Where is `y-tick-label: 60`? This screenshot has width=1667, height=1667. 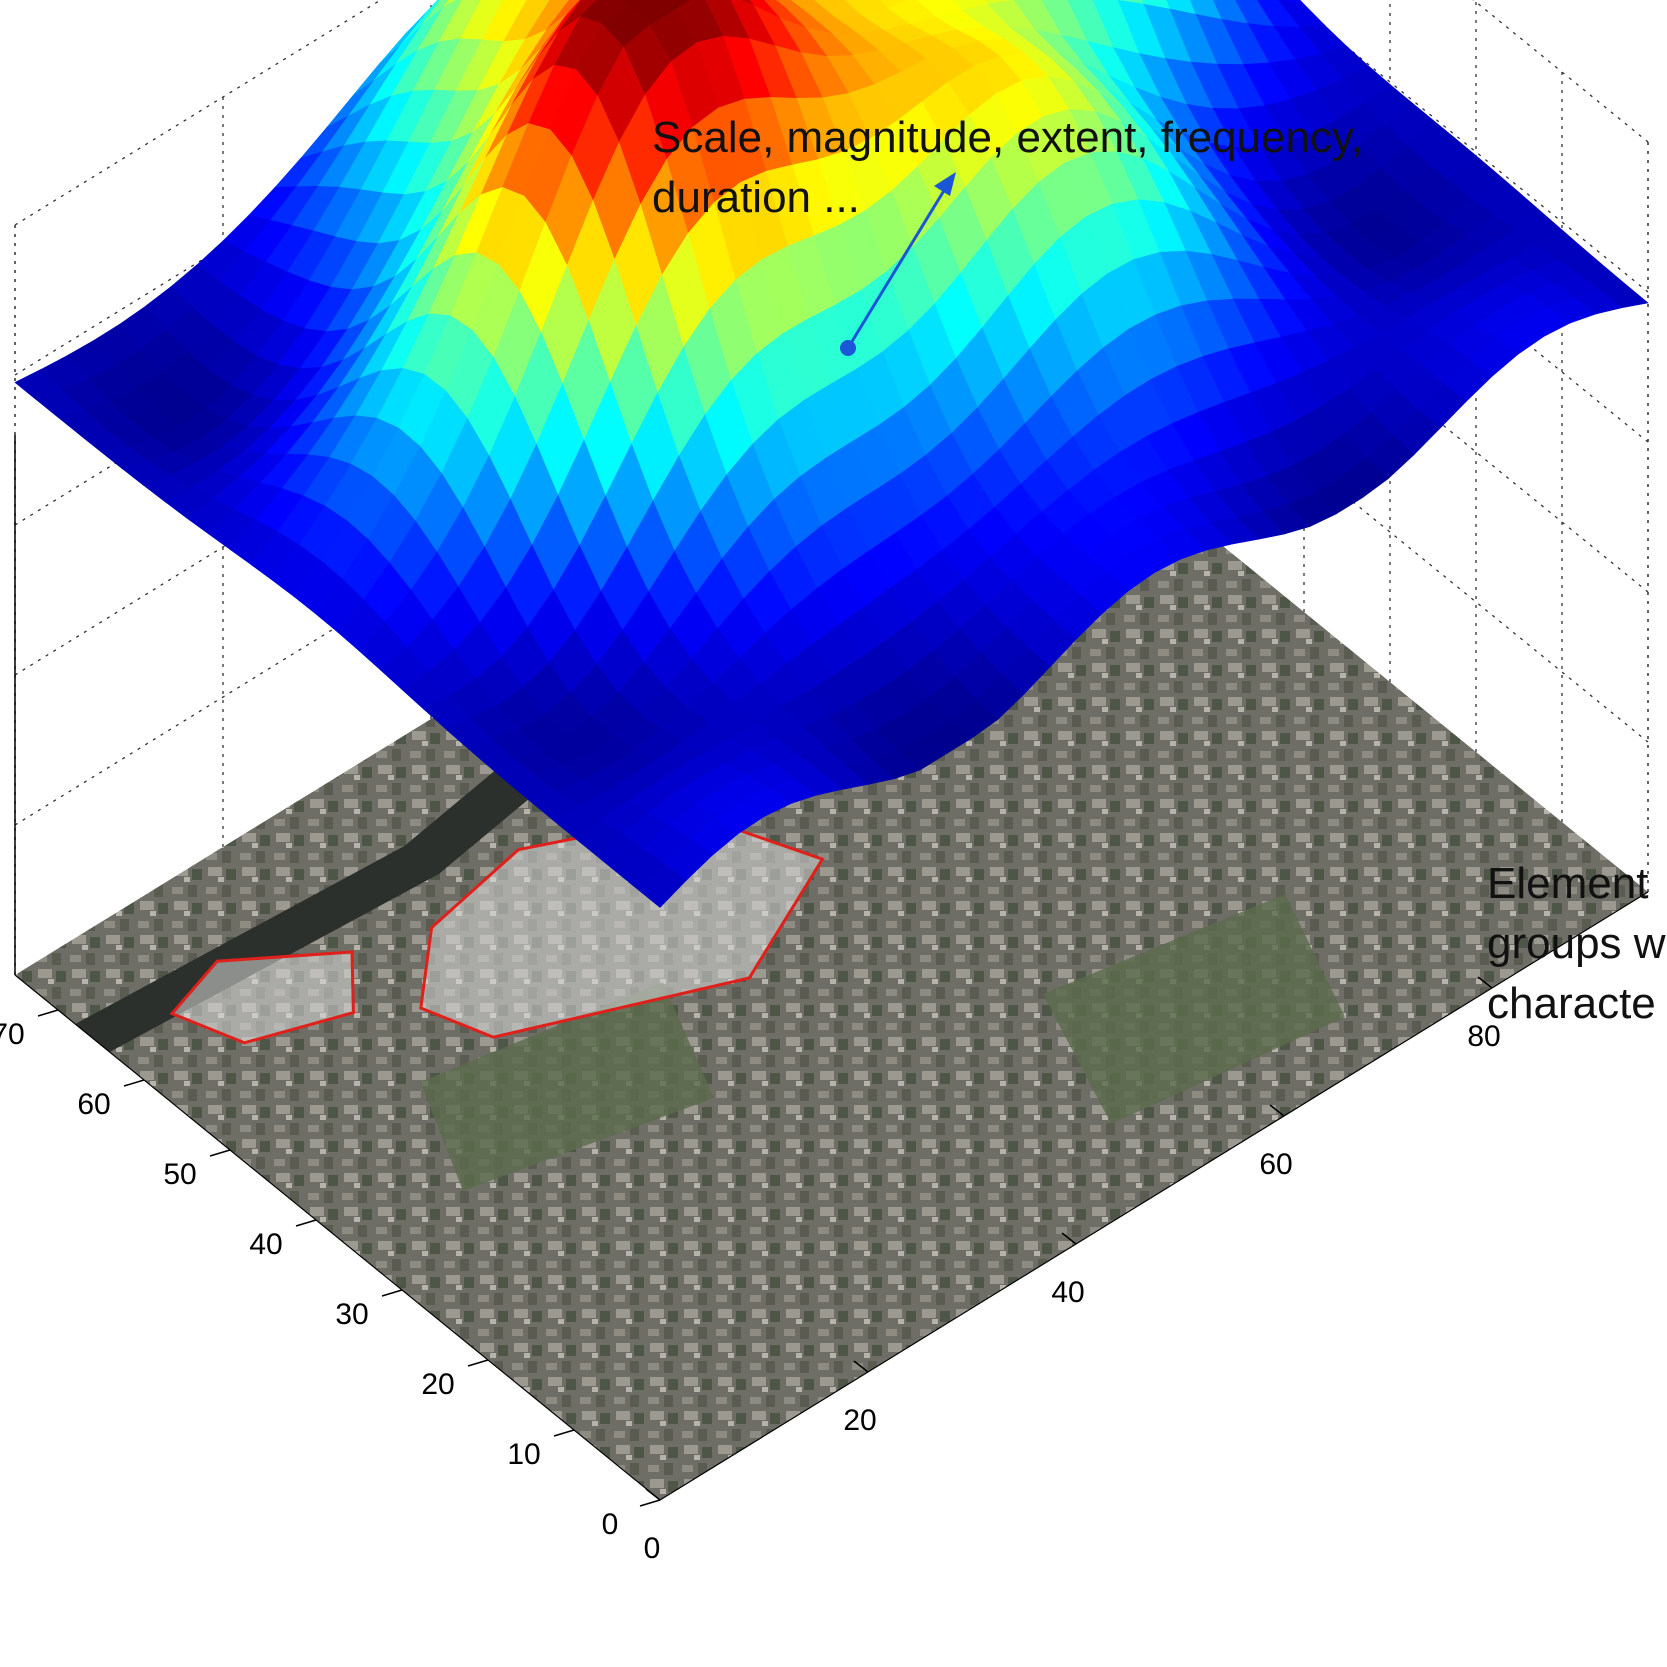
y-tick-label: 60 is located at coordinates (93, 1104).